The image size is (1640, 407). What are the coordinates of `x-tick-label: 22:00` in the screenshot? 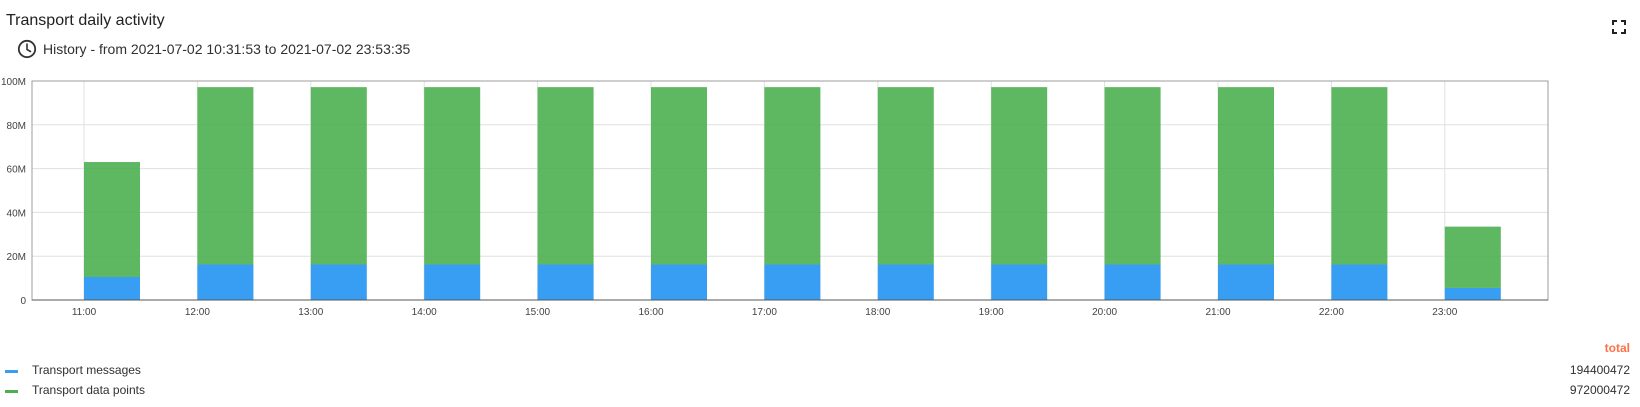 It's located at (1331, 312).